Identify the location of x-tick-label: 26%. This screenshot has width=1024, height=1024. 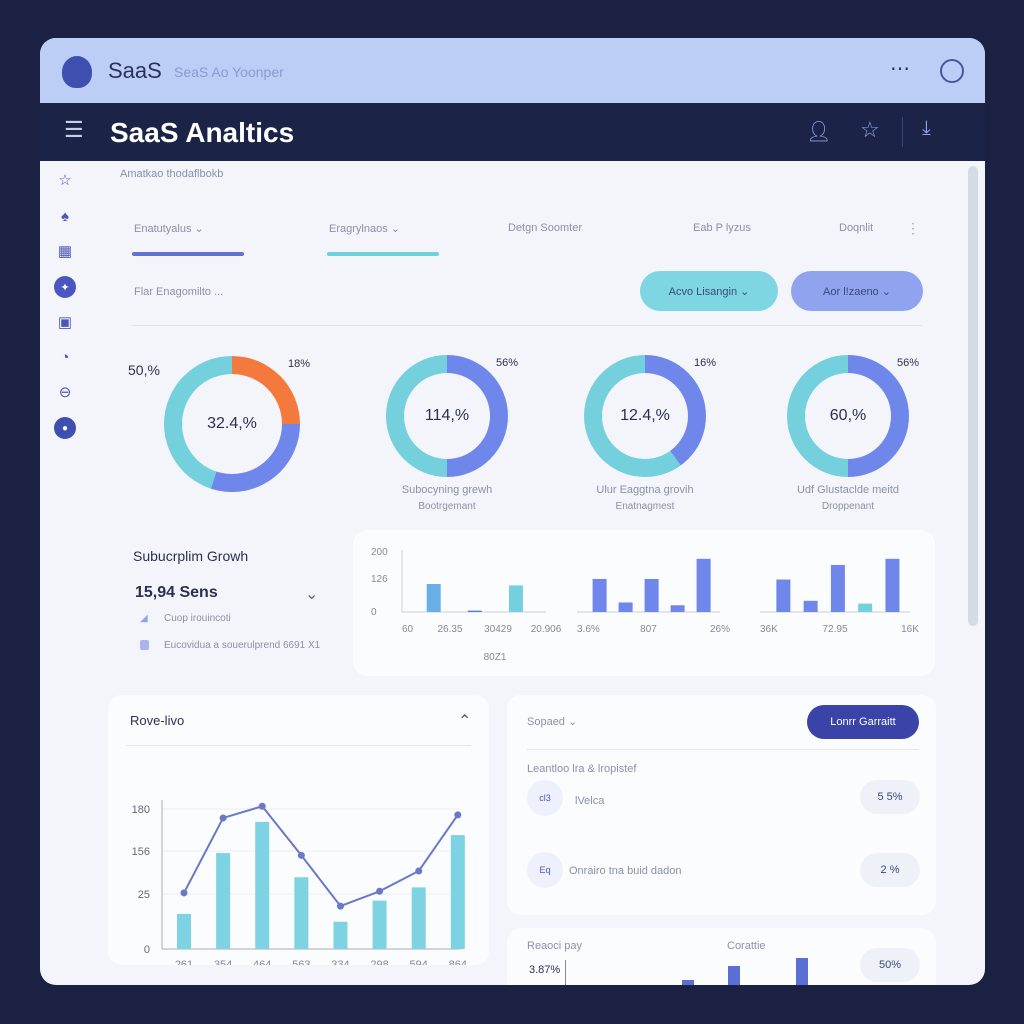
(720, 629).